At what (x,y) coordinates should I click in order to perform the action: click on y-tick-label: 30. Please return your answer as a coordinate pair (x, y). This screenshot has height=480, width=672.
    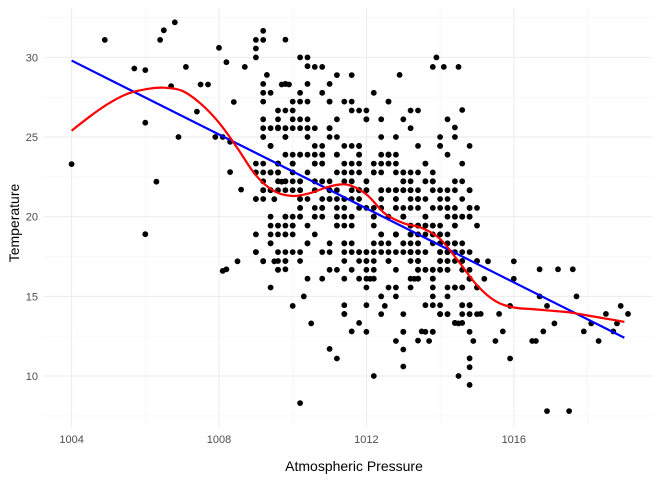
    Looking at the image, I should click on (32, 58).